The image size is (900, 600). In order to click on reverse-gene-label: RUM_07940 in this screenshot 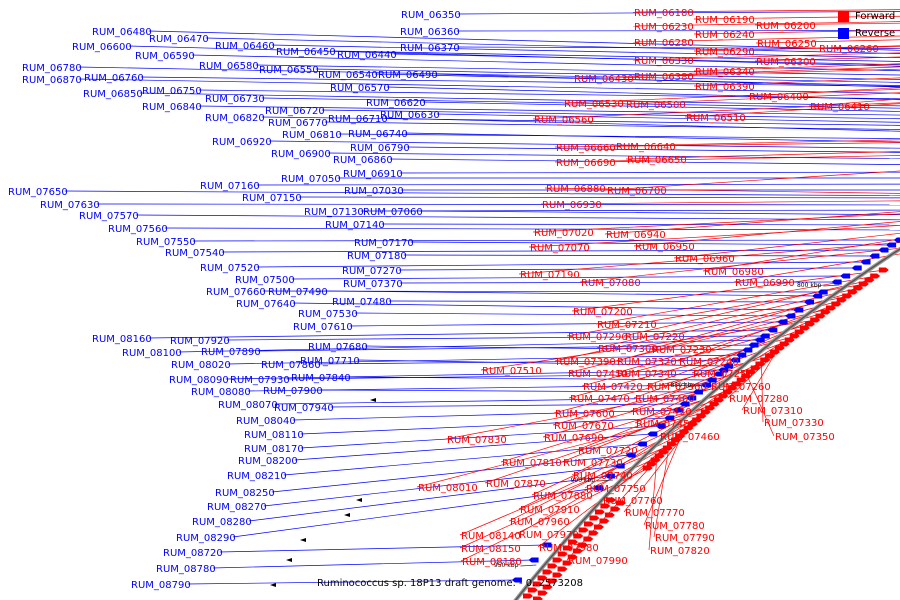, I will do `click(304, 408)`.